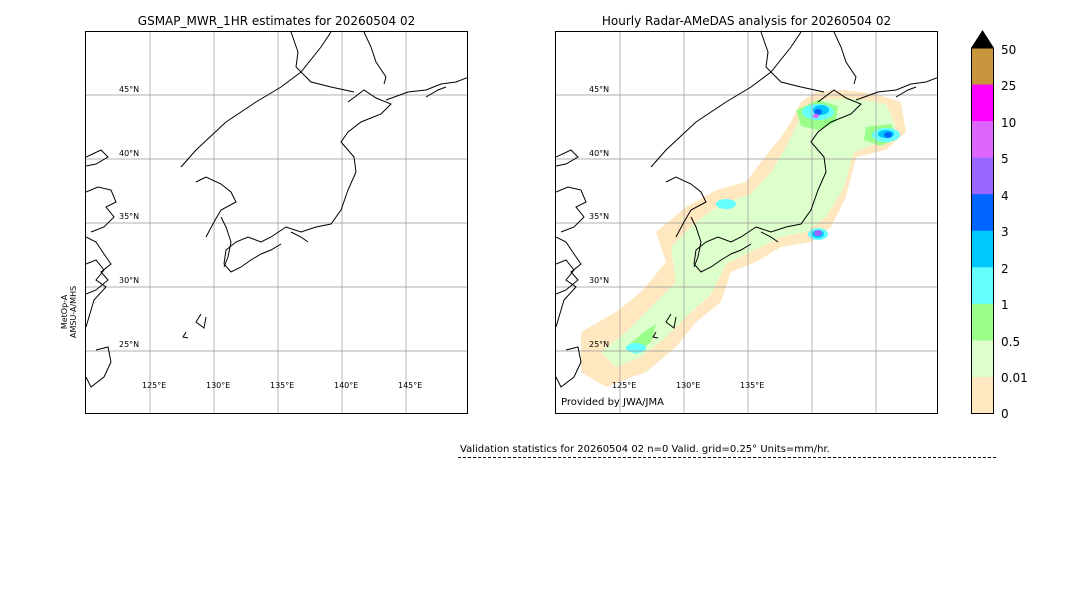 The height and width of the screenshot is (612, 1080). I want to click on satellite-label-line1: MetOp-A, so click(64, 312).